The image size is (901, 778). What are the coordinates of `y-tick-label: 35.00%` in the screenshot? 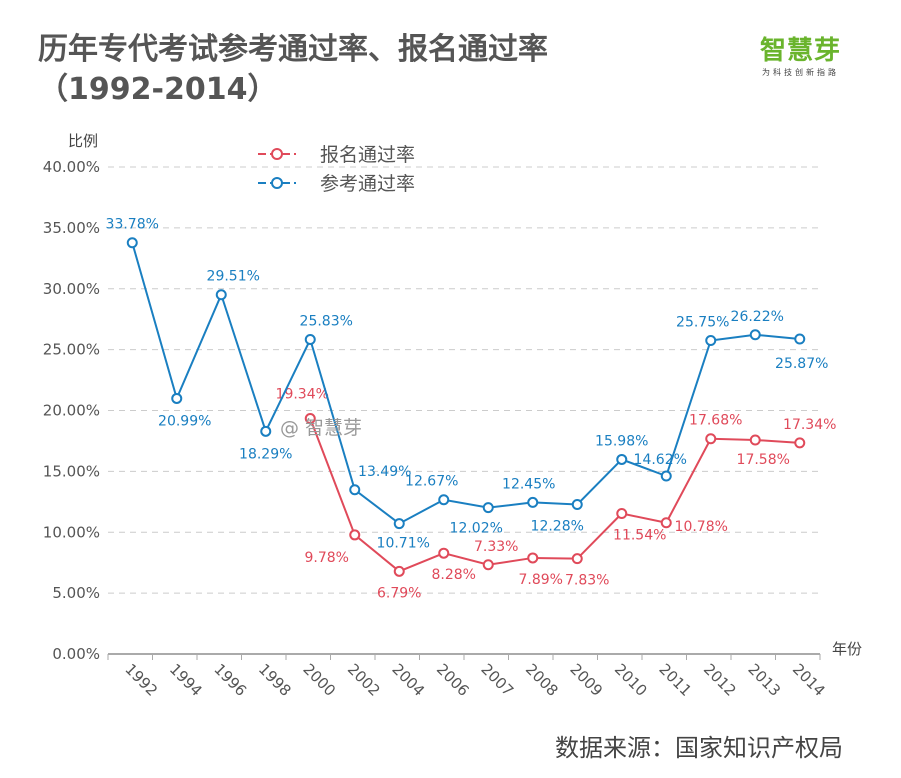 It's located at (71, 228).